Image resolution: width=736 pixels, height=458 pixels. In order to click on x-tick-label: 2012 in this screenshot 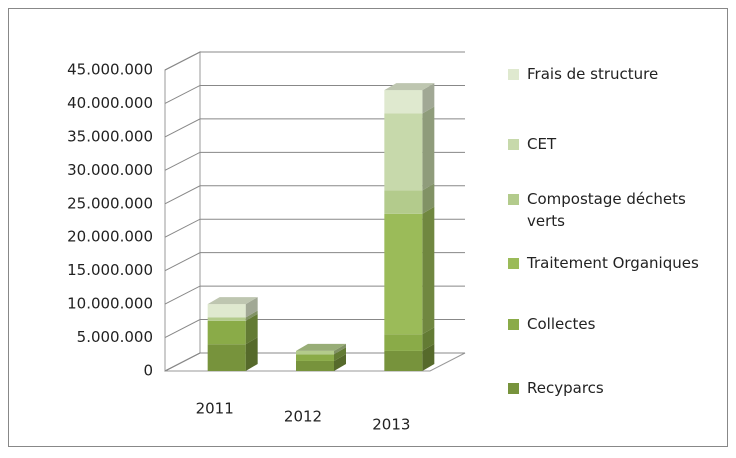, I will do `click(303, 417)`.